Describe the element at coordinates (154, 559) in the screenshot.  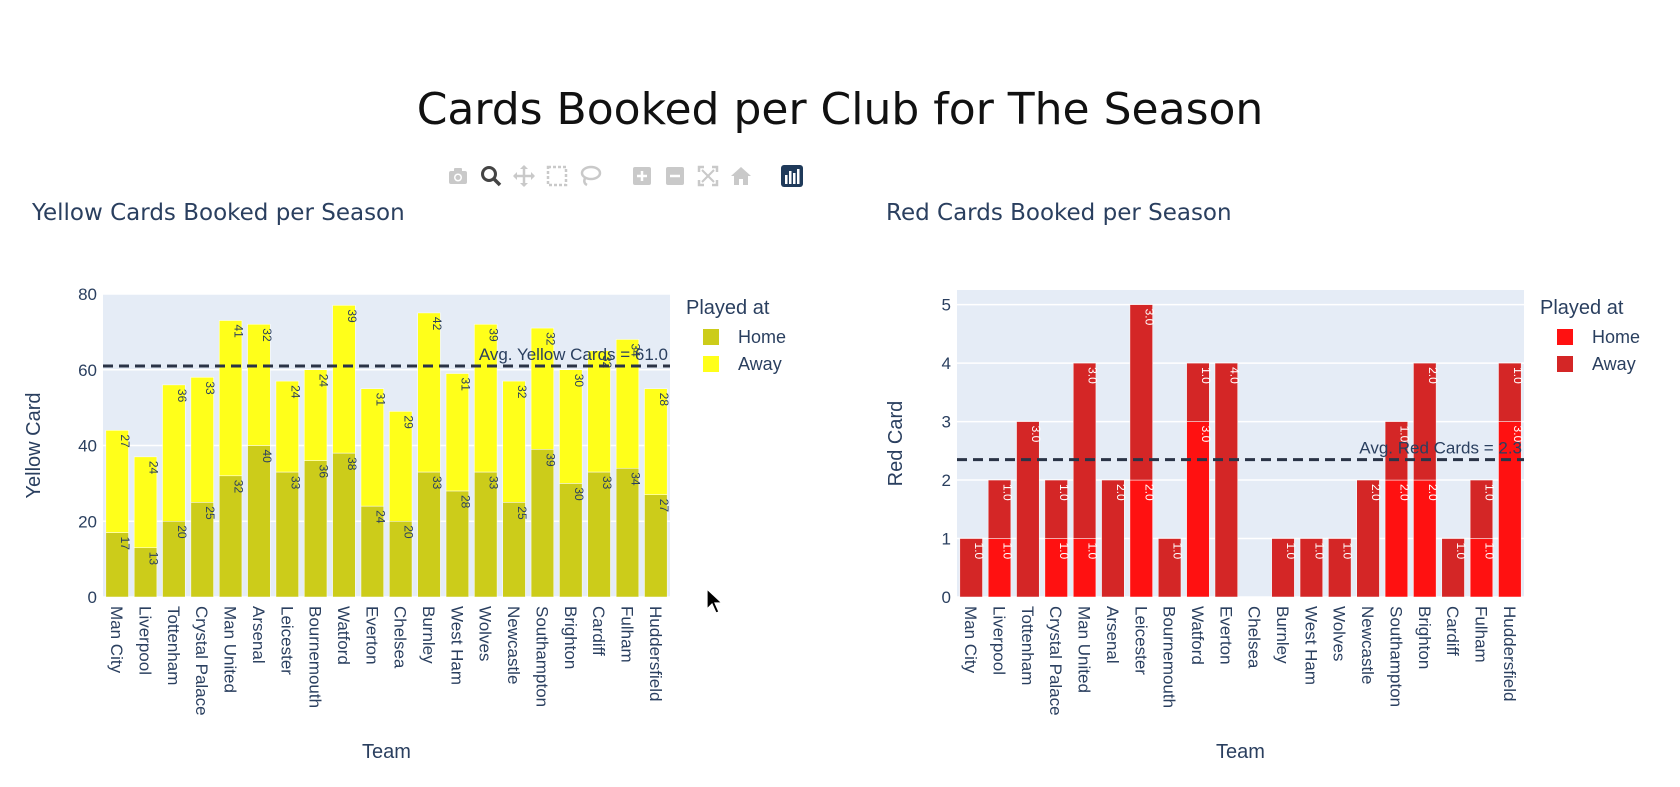
I see `yellow-data-label: 13` at that location.